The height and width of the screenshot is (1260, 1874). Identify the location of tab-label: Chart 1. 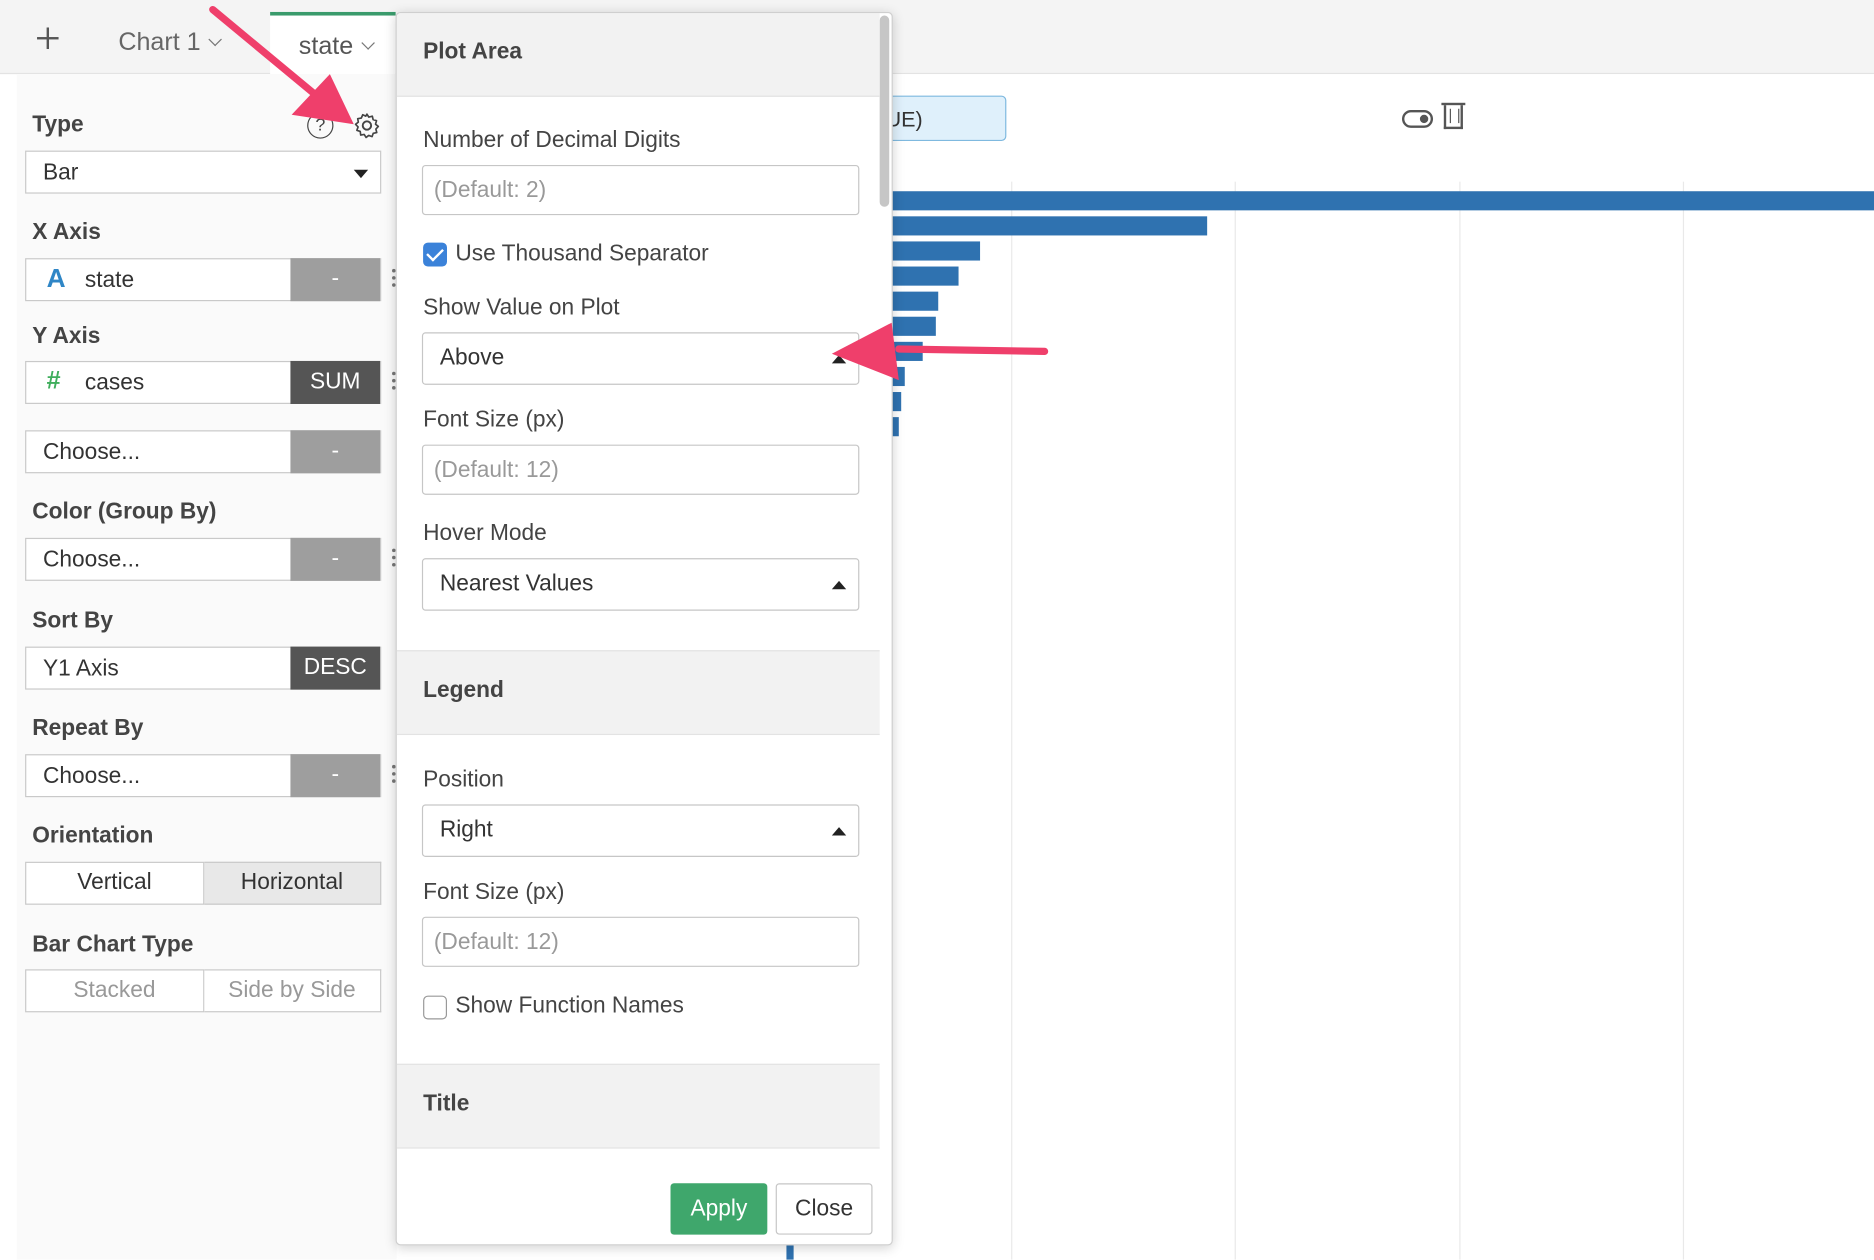
(159, 42).